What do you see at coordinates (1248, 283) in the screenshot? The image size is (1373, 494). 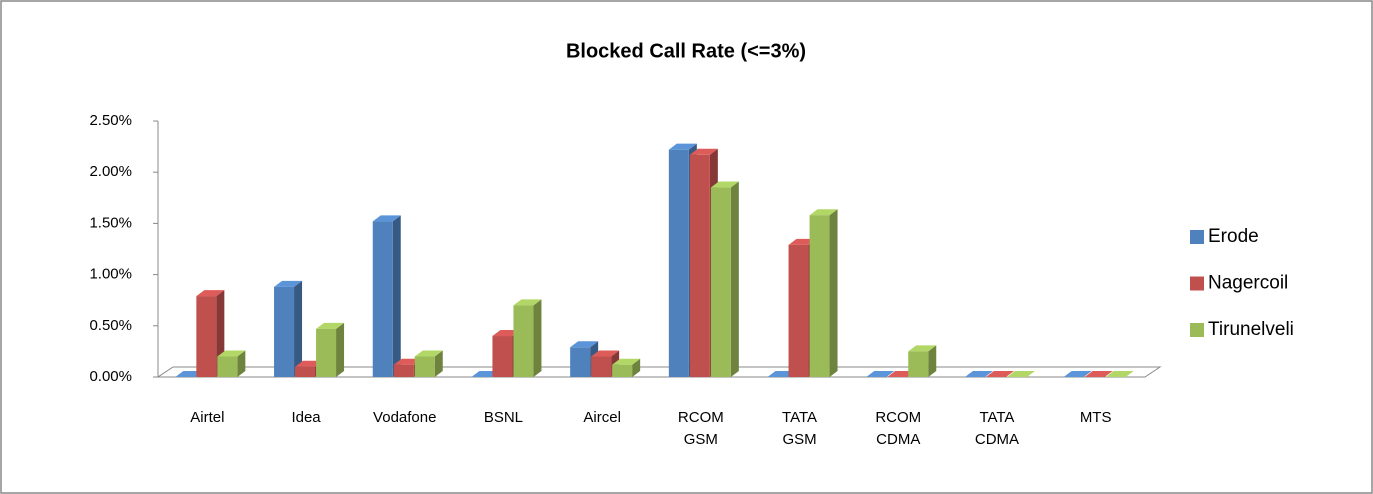 I see `legend-label: Nagercoil` at bounding box center [1248, 283].